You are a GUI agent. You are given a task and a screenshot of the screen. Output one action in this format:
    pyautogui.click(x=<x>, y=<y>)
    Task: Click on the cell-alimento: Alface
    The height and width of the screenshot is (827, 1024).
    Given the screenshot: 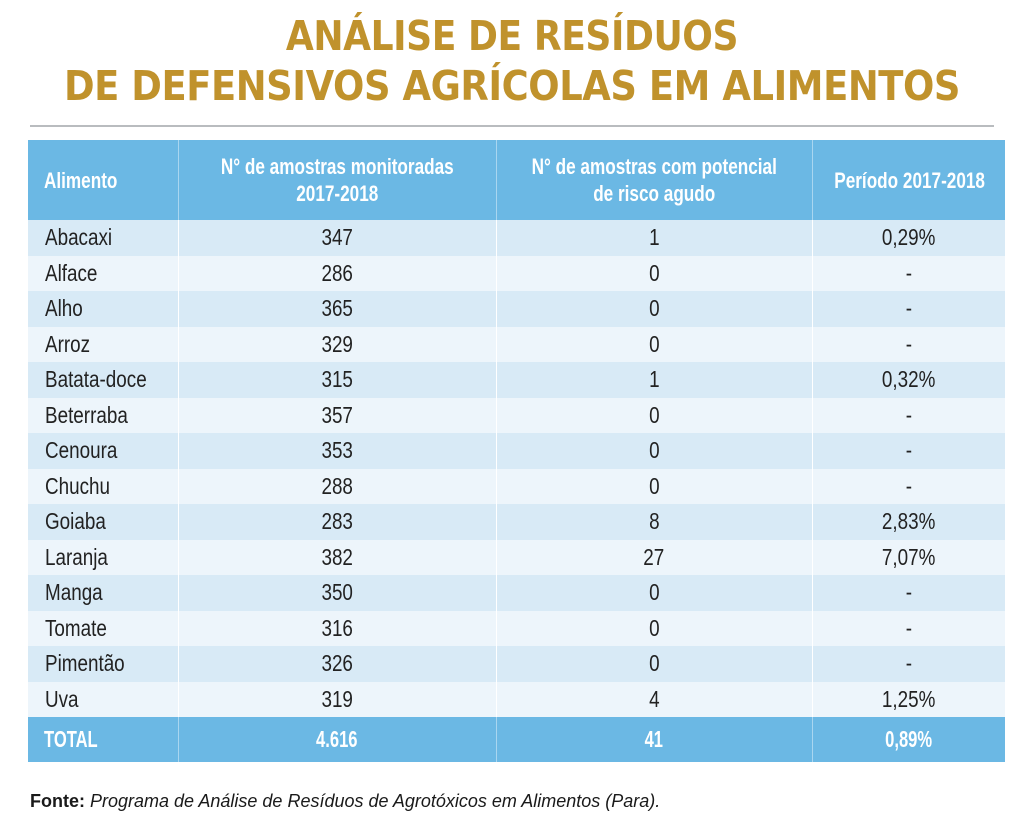 What is the action you would take?
    pyautogui.click(x=103, y=273)
    